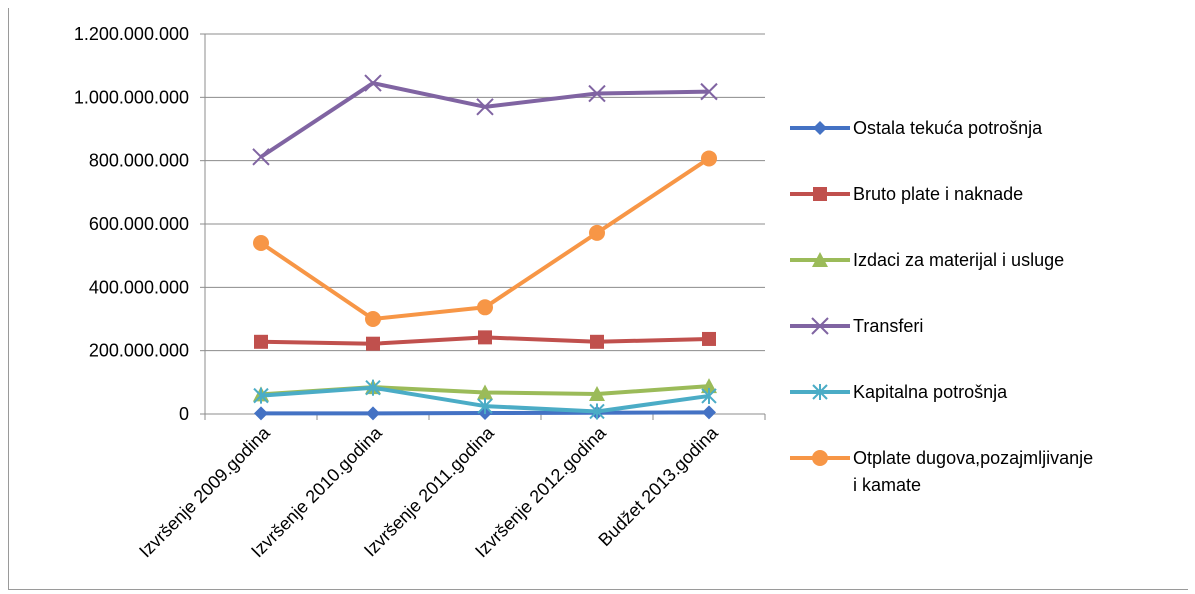 This screenshot has width=1195, height=594. Describe the element at coordinates (139, 351) in the screenshot. I see `y-tick-label: 200.000.000` at that location.